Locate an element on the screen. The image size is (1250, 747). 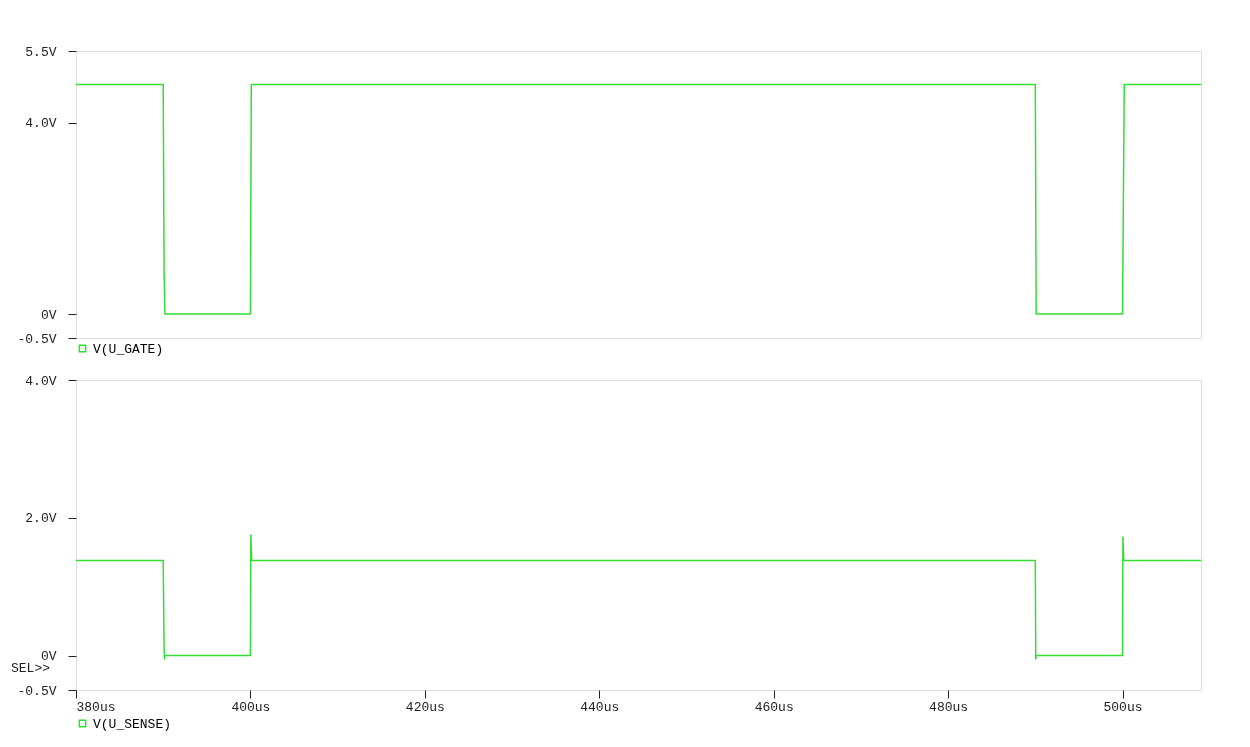
y-tick-label: 2.0V is located at coordinates (41, 519).